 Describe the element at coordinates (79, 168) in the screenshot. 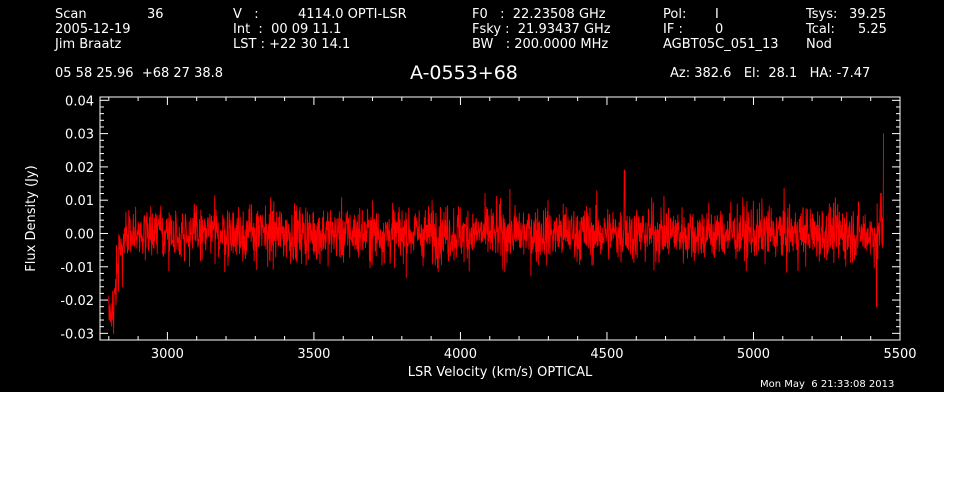

I see `y-tick-label: 0.02` at that location.